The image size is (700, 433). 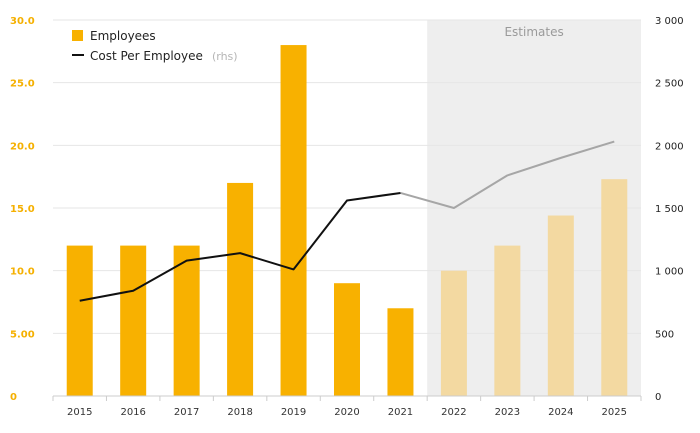 I want to click on right-tick-label: 500, so click(x=664, y=334).